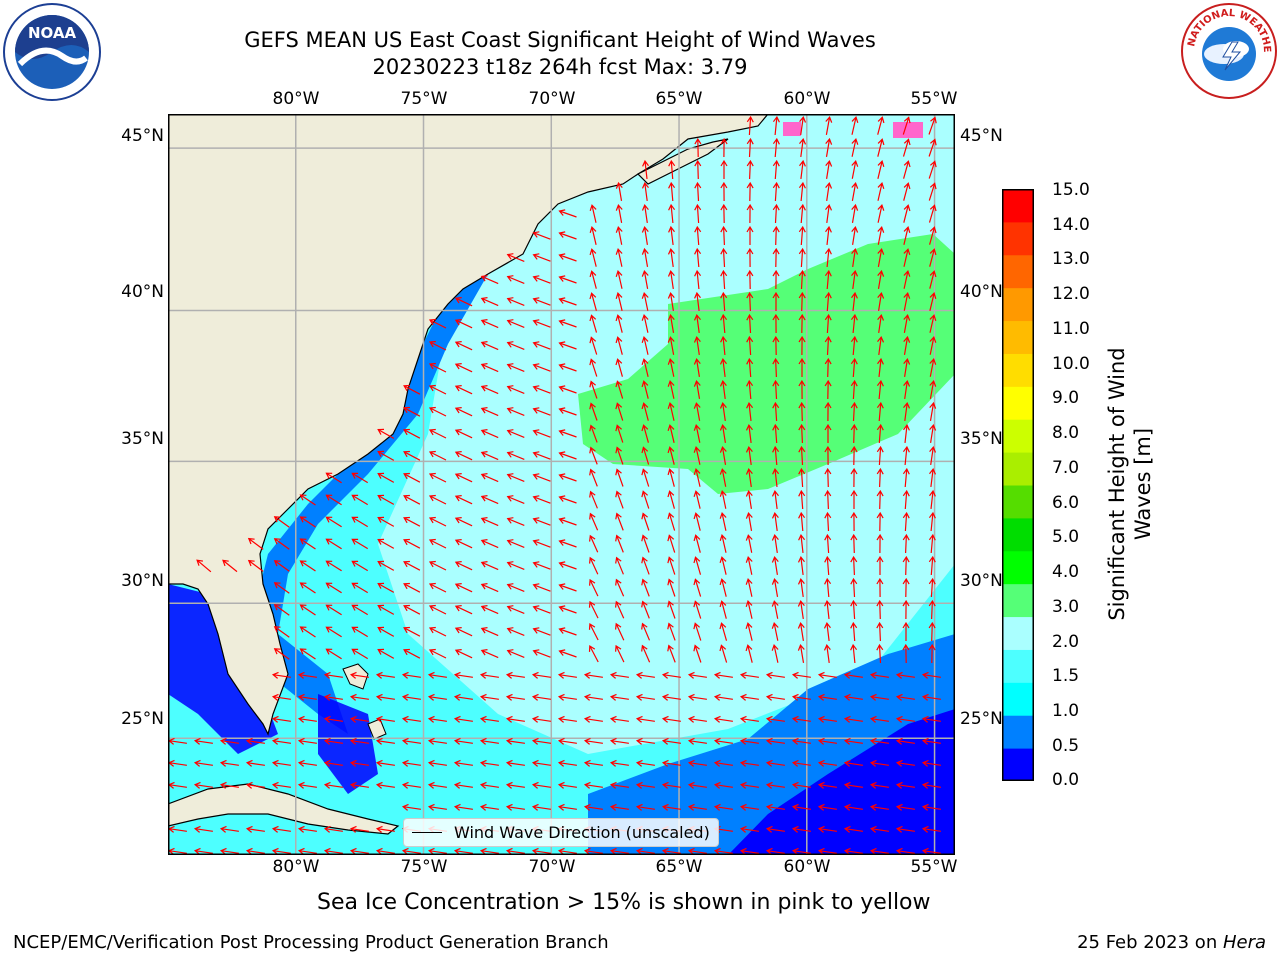 The width and height of the screenshot is (1280, 960). What do you see at coordinates (792, 129) in the screenshot?
I see `sea-ice-patch` at bounding box center [792, 129].